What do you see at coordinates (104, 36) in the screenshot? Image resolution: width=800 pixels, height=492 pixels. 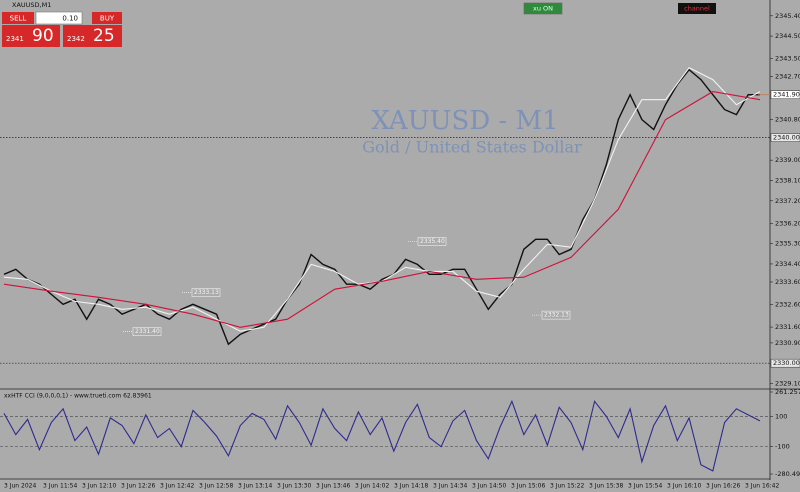 I see `ask-small: 25` at bounding box center [104, 36].